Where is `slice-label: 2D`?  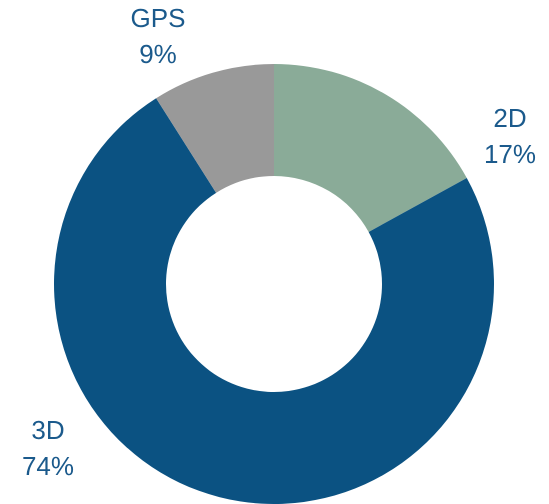 slice-label: 2D is located at coordinates (509, 118).